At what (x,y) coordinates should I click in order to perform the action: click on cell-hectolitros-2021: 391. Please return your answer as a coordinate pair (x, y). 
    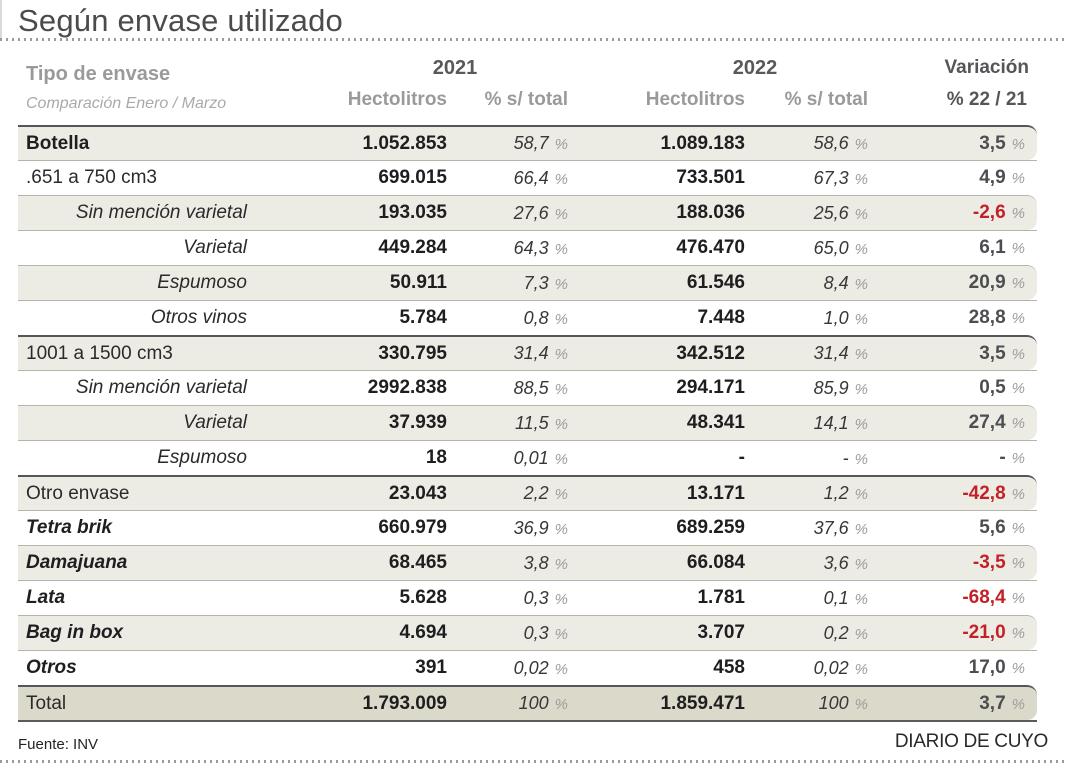
    Looking at the image, I should click on (431, 667).